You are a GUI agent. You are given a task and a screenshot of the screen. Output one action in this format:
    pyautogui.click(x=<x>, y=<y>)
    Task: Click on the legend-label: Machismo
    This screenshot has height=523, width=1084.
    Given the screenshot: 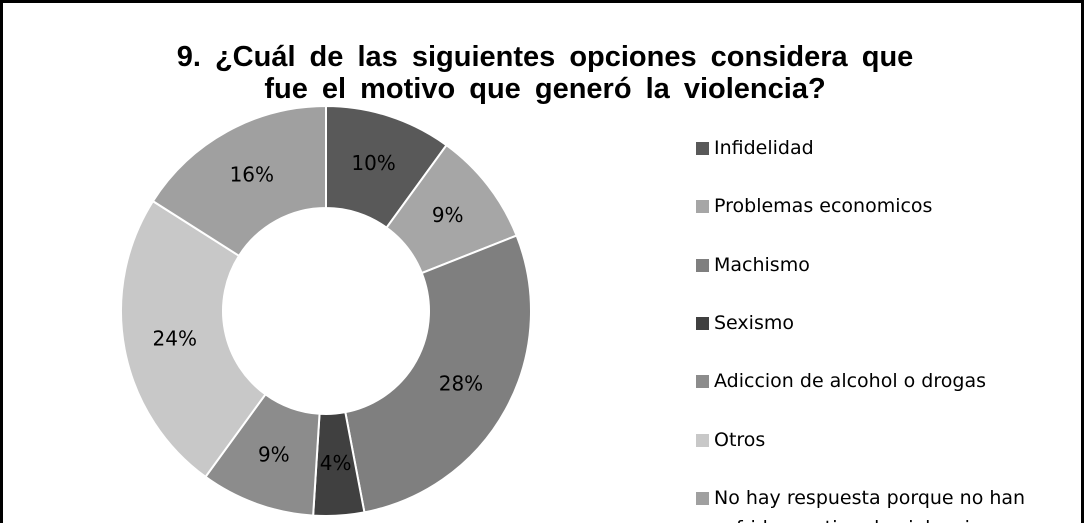 What is the action you would take?
    pyautogui.click(x=762, y=264)
    